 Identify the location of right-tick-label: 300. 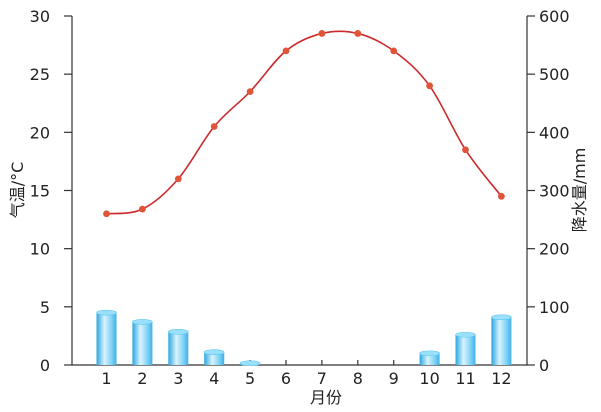
(554, 191).